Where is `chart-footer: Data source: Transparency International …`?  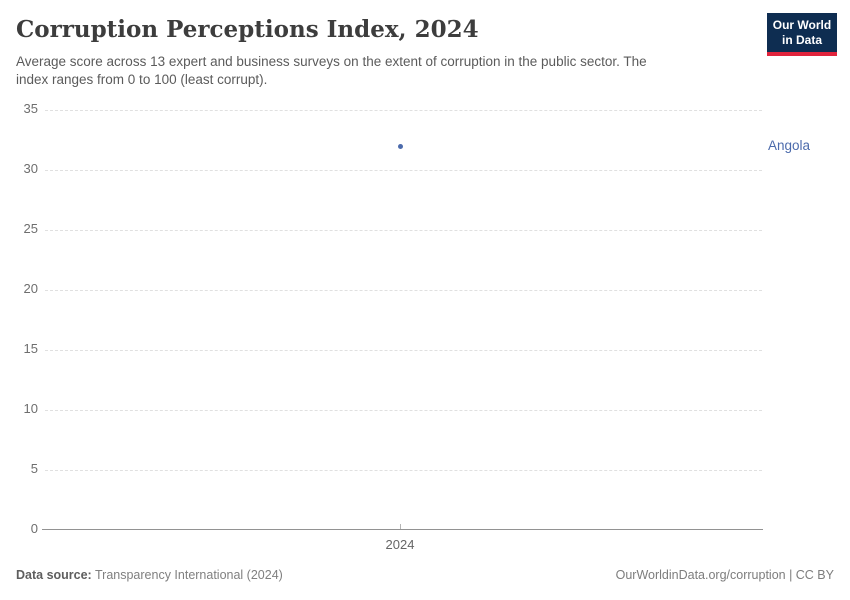 chart-footer: Data source: Transparency International … is located at coordinates (425, 575).